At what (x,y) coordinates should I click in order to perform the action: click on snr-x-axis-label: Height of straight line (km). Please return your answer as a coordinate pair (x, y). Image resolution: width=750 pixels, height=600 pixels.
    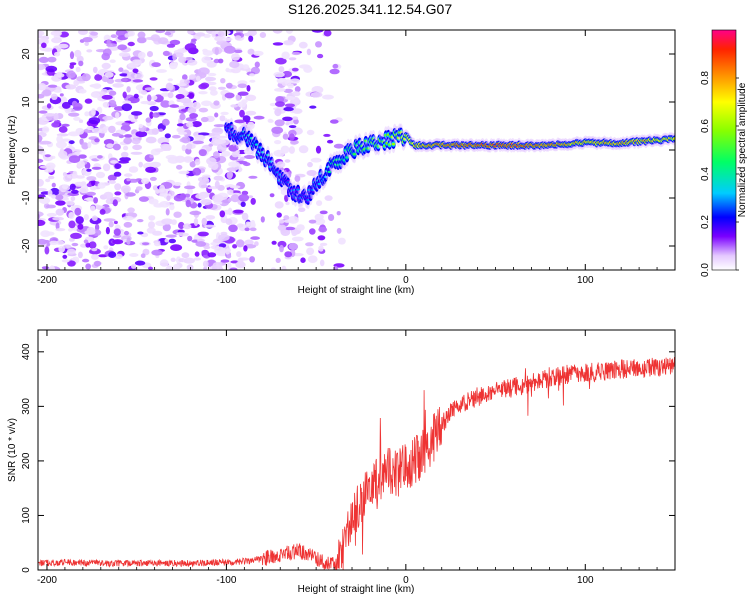
    Looking at the image, I should click on (356, 589).